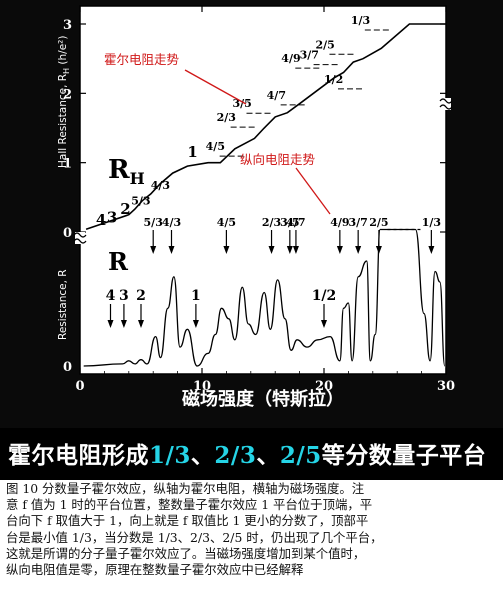 The width and height of the screenshot is (503, 604). What do you see at coordinates (153, 222) in the screenshot?
I see `resistance-fraction-label: 5/3` at bounding box center [153, 222].